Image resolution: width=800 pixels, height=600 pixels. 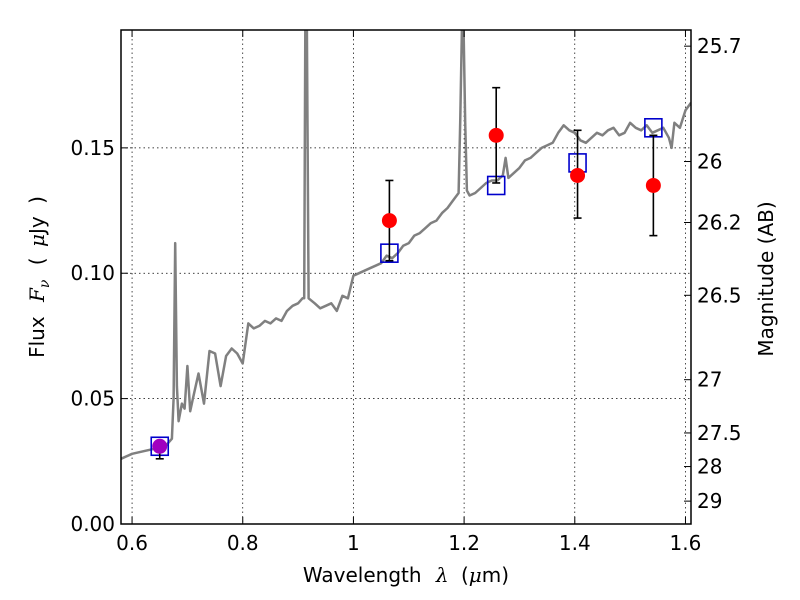 I want to click on y-axis-label-unit-open: (, so click(x=37, y=261).